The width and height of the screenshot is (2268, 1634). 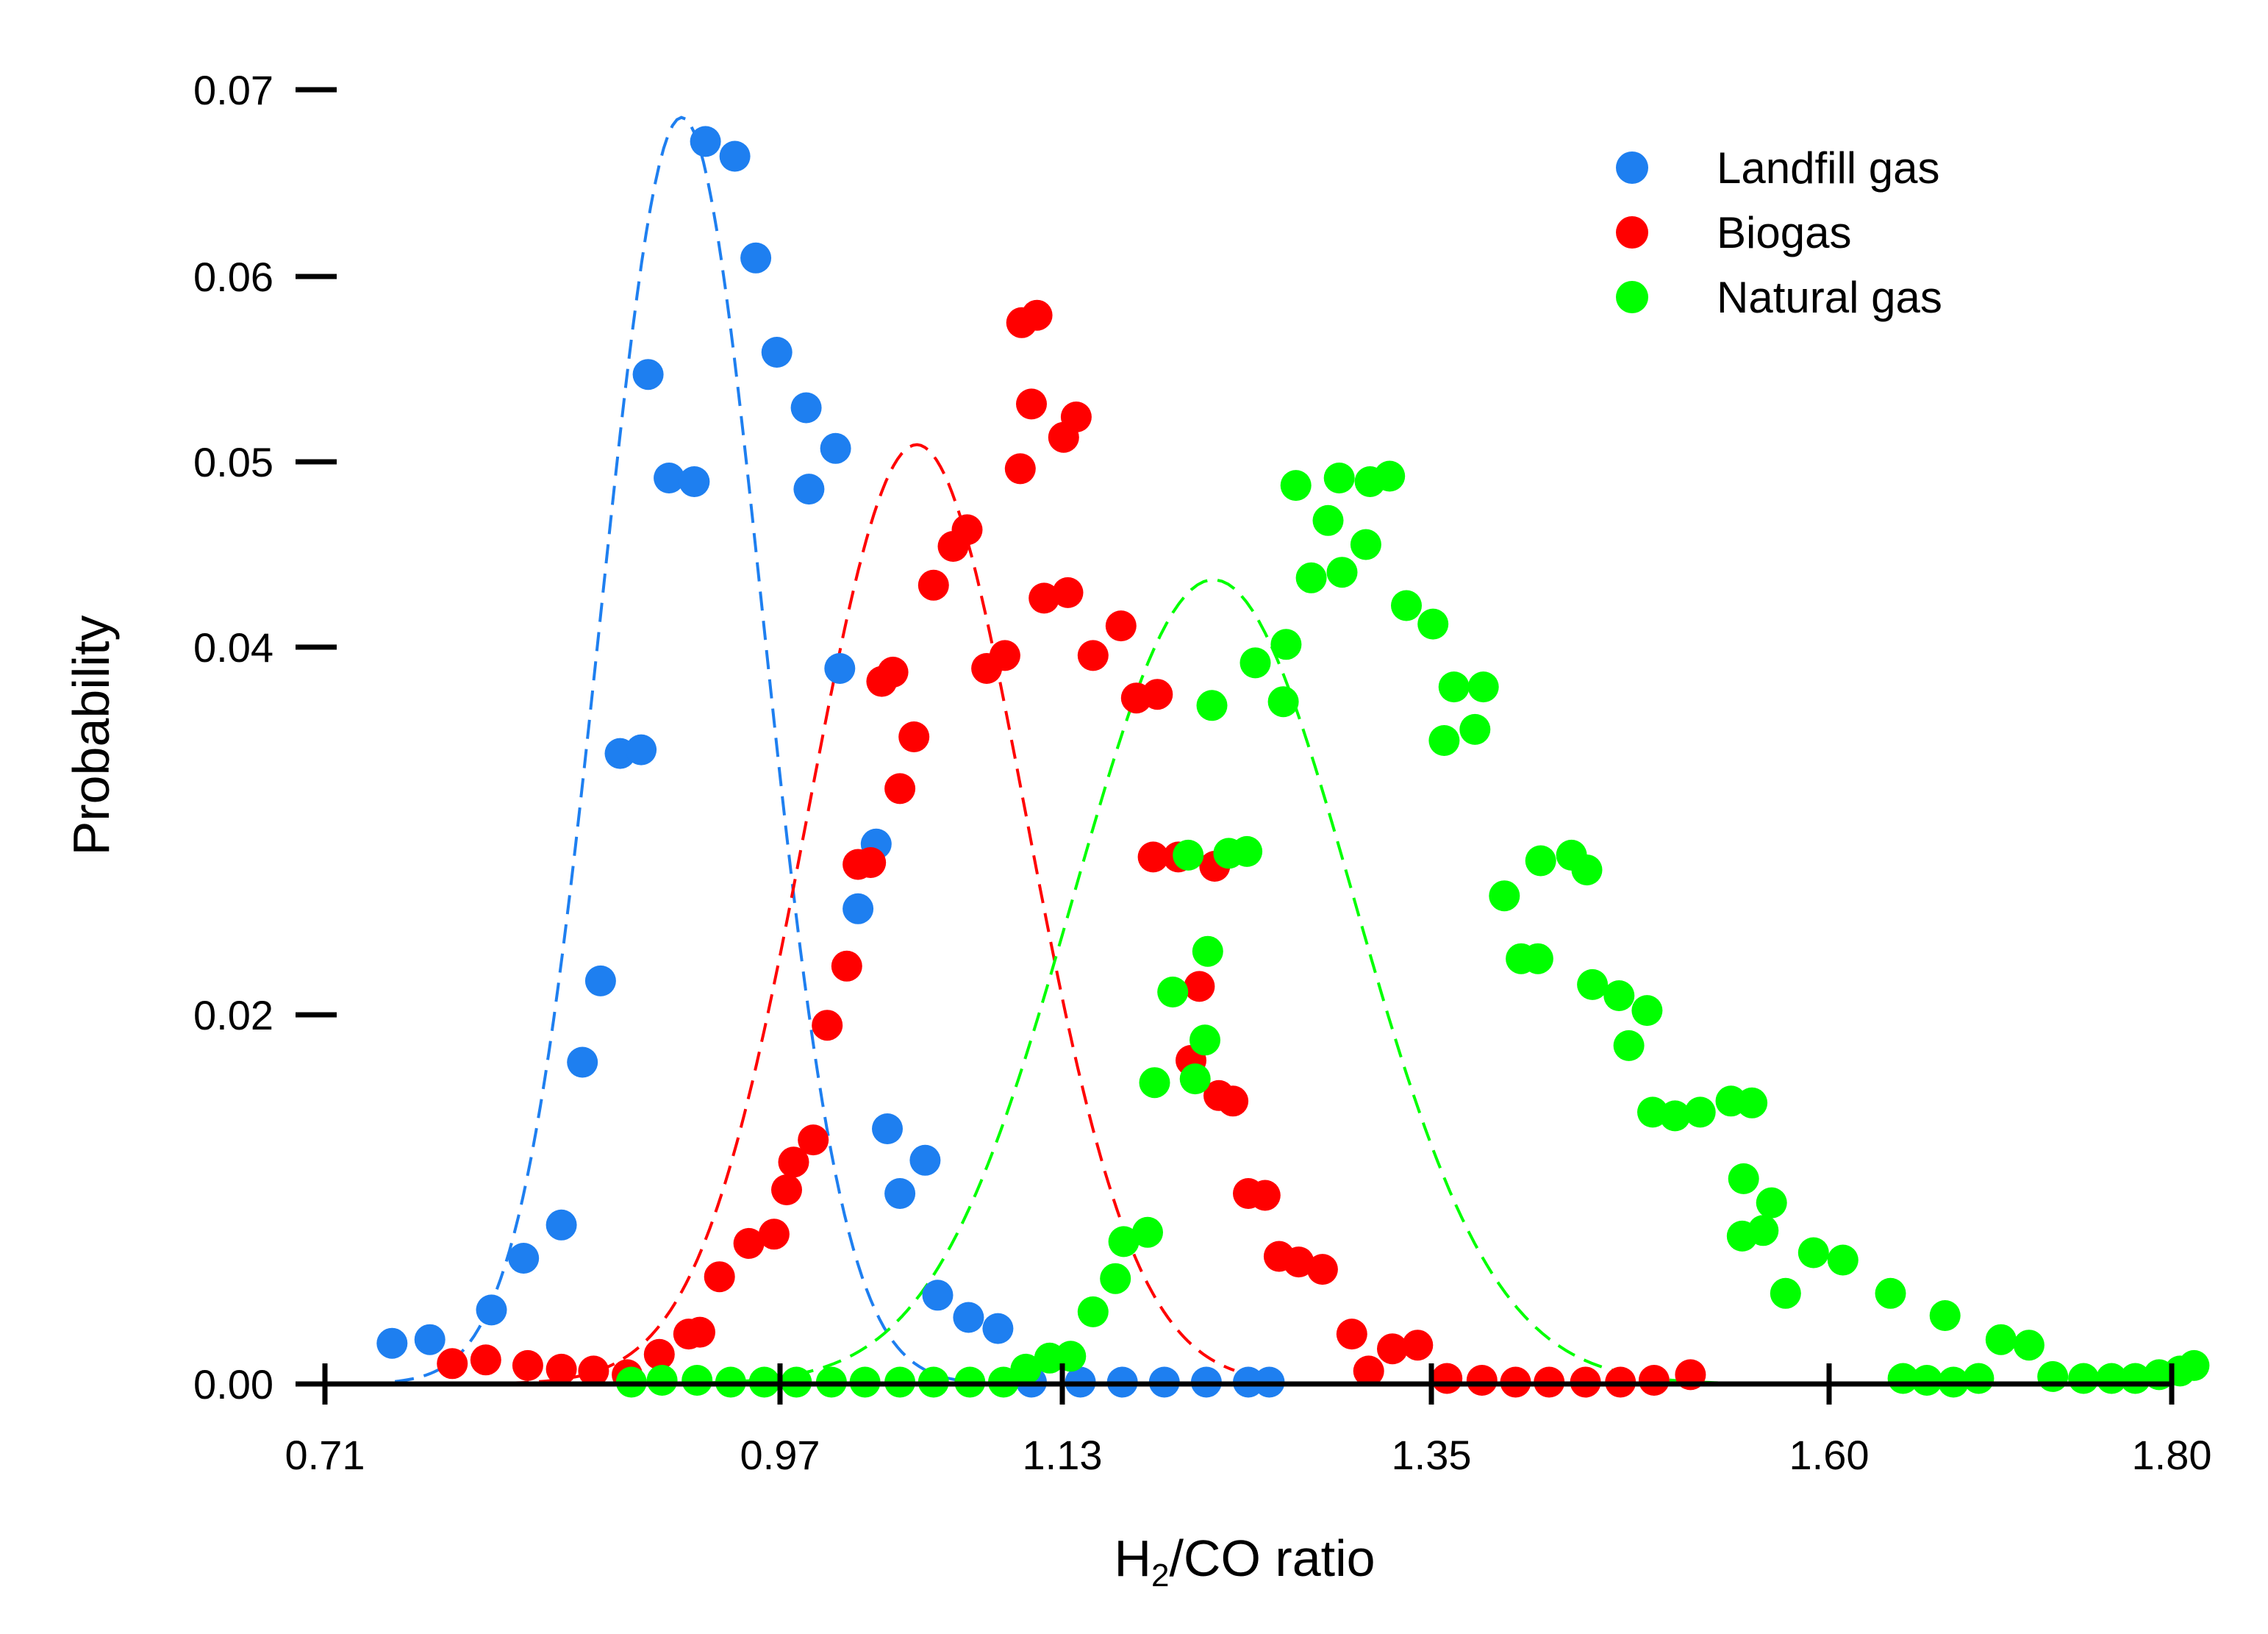 What do you see at coordinates (2172, 1455) in the screenshot?
I see `x-tick-label: 1.80` at bounding box center [2172, 1455].